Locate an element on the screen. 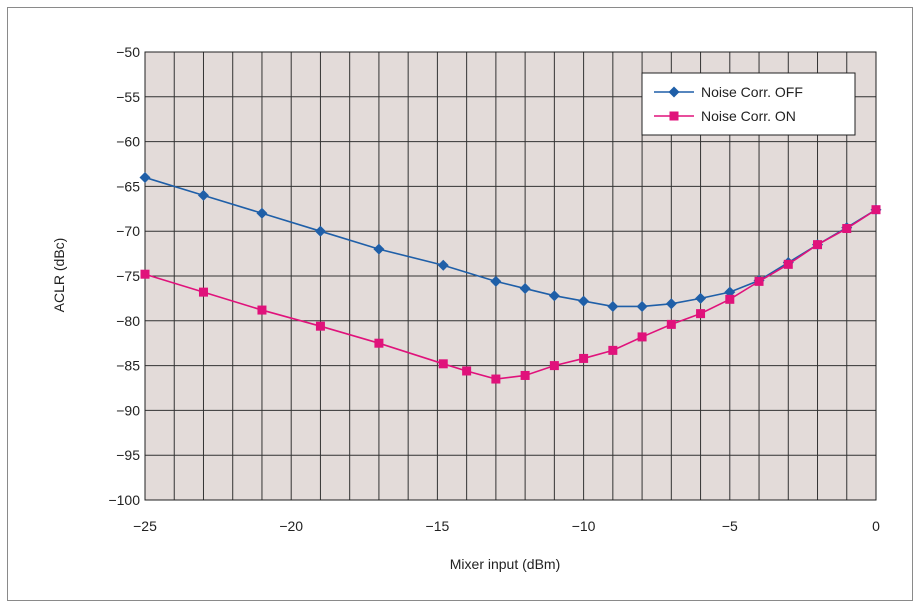  legend-marker-noise-corr-on is located at coordinates (674, 116).